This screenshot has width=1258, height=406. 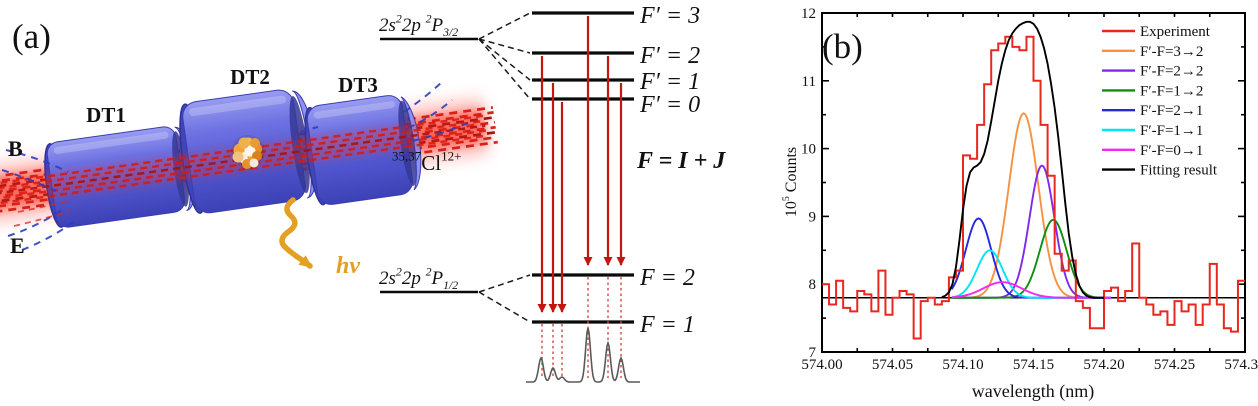 I want to click on legend-label-1: F′-F=3→2, so click(x=1171, y=52).